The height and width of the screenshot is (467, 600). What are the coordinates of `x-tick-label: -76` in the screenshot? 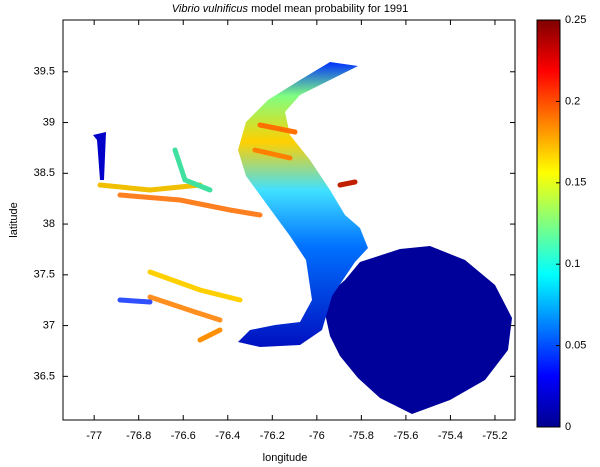 It's located at (317, 436).